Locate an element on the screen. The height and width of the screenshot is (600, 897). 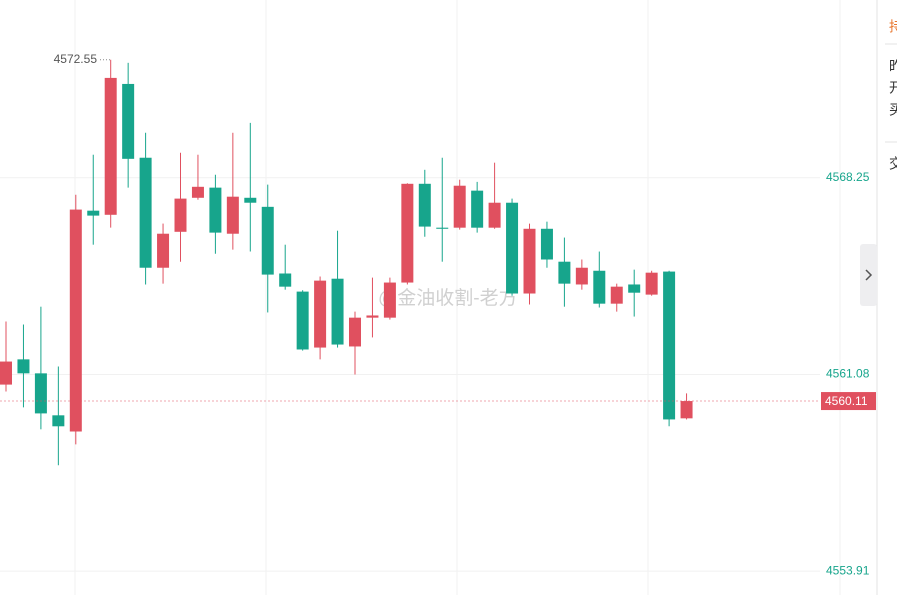
watermark: @金油收割-老方 is located at coordinates (448, 298).